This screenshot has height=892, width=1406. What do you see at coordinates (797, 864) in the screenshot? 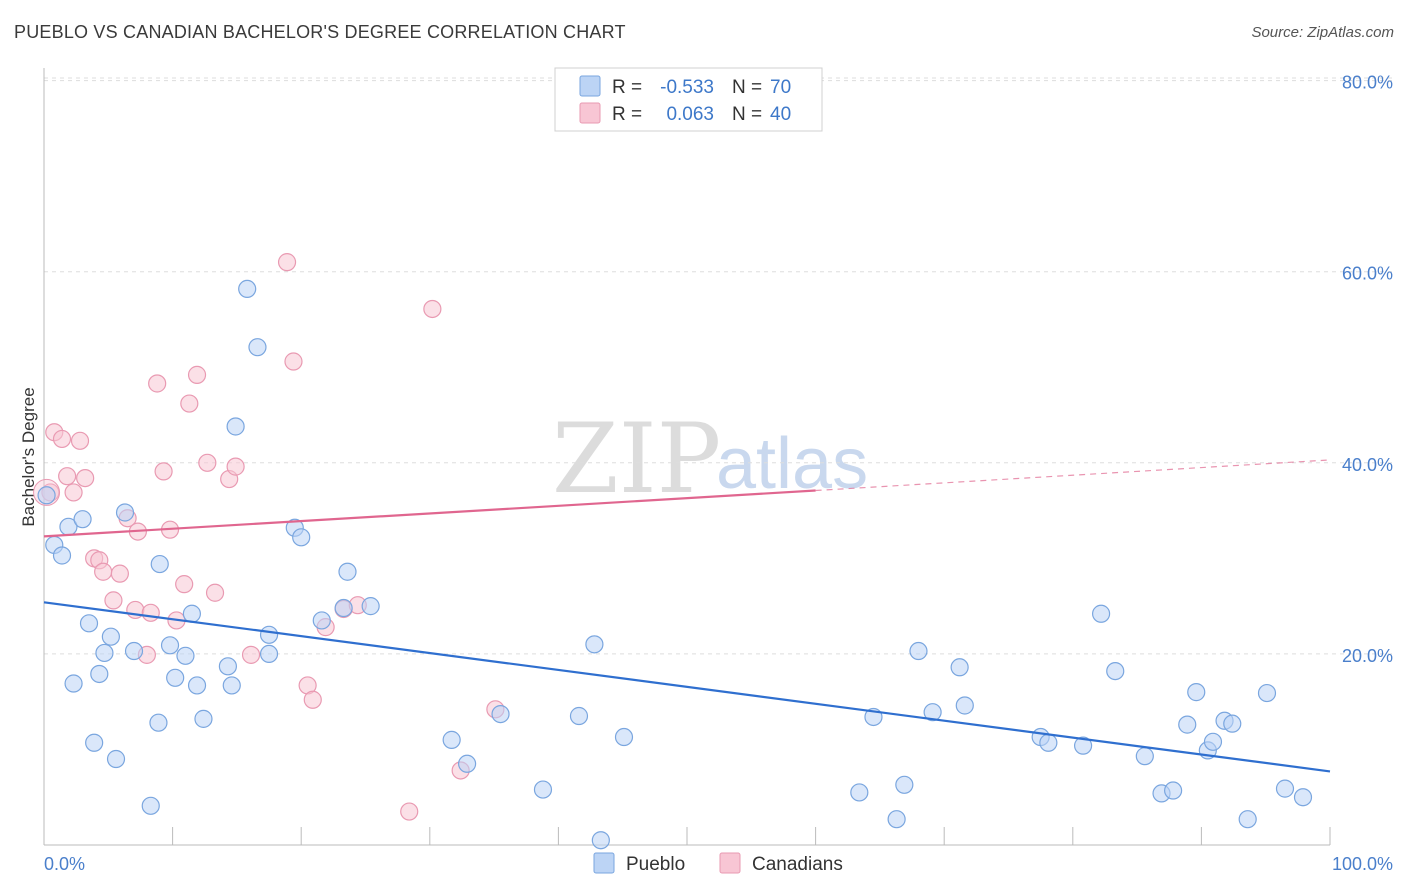
I see `series-legend-label-canadians: Canadians` at bounding box center [797, 864].